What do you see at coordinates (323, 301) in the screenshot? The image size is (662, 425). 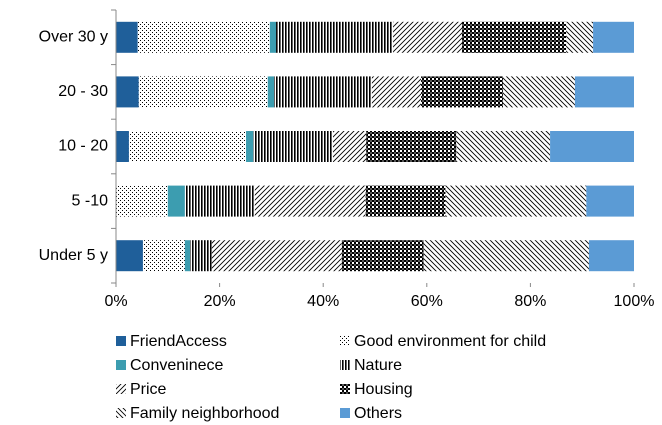 I see `x-tick-label: 40%` at bounding box center [323, 301].